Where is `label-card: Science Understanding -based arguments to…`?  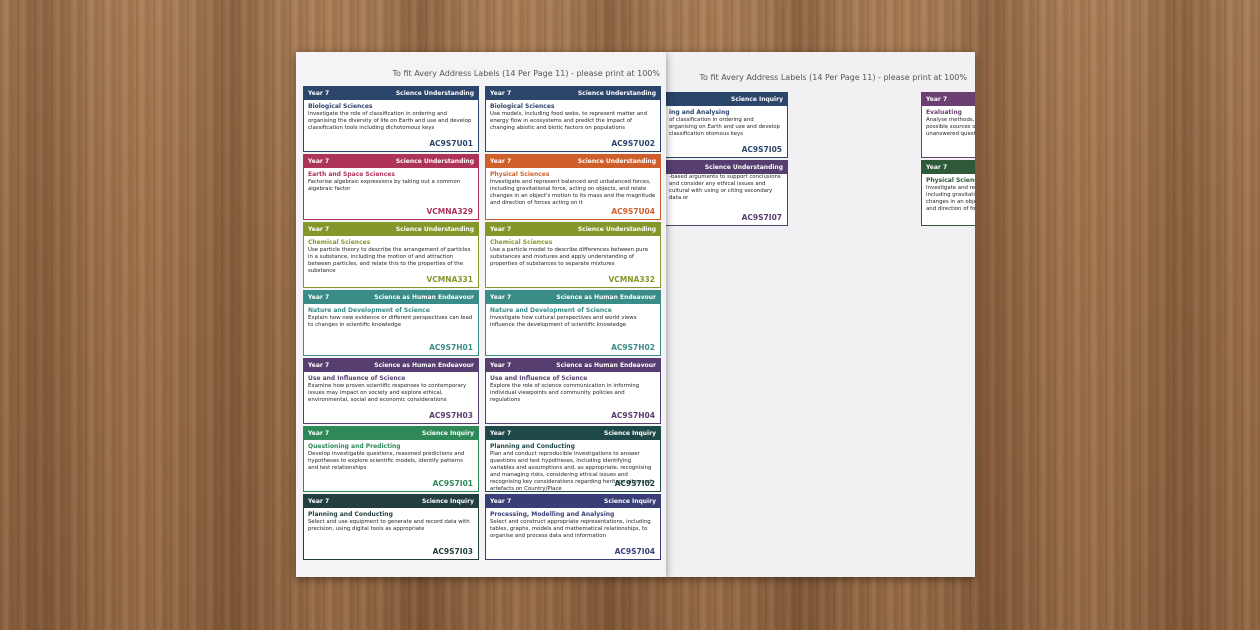 label-card: Science Understanding -based arguments to… is located at coordinates (726, 193).